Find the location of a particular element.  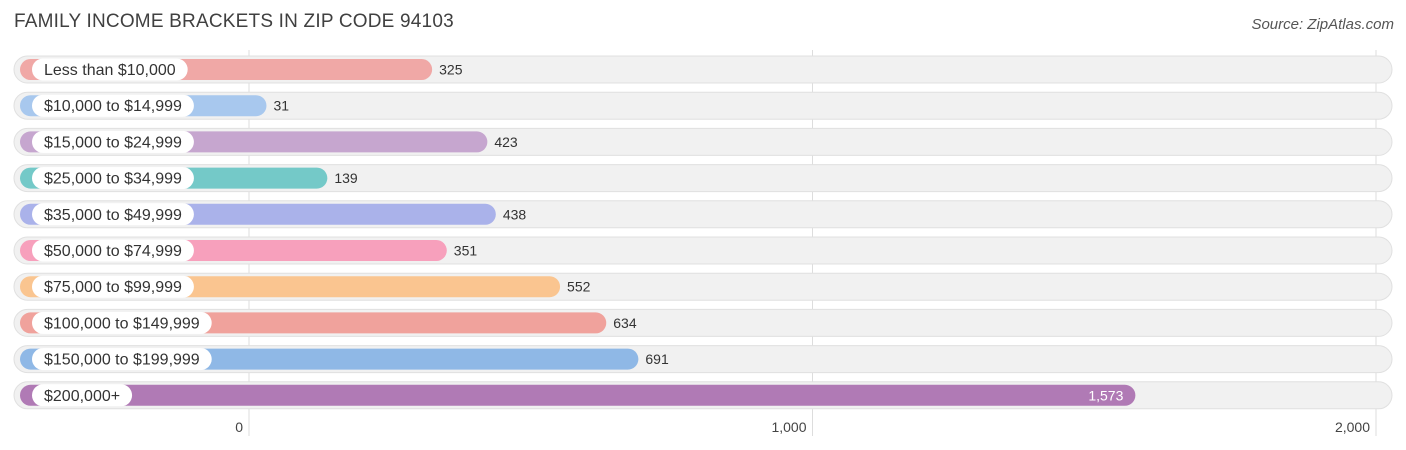

category-label: $100,000 to $149,999 is located at coordinates (122, 323).